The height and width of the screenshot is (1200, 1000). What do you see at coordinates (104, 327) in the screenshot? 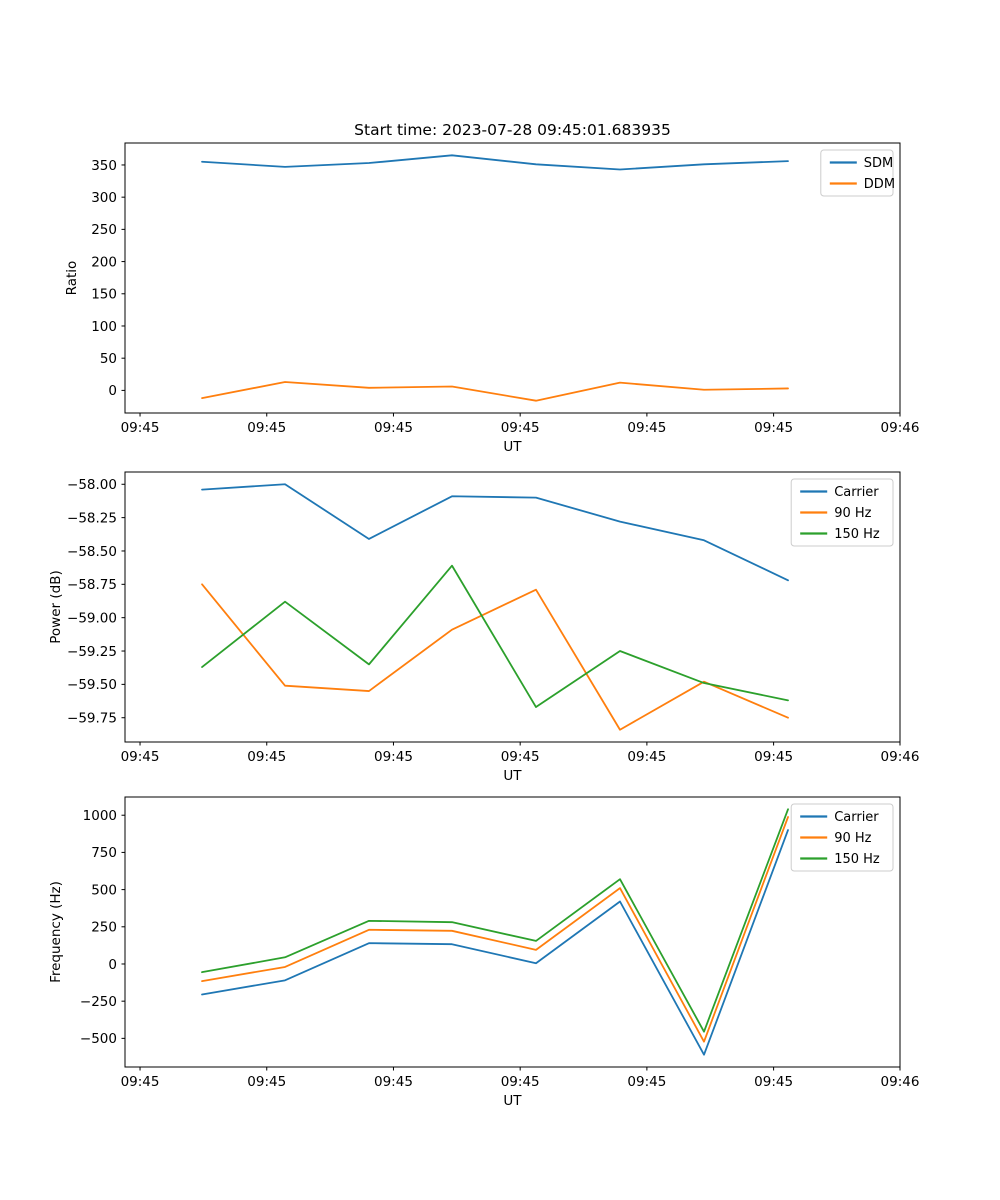
I see `y-tick-label: 100` at bounding box center [104, 327].